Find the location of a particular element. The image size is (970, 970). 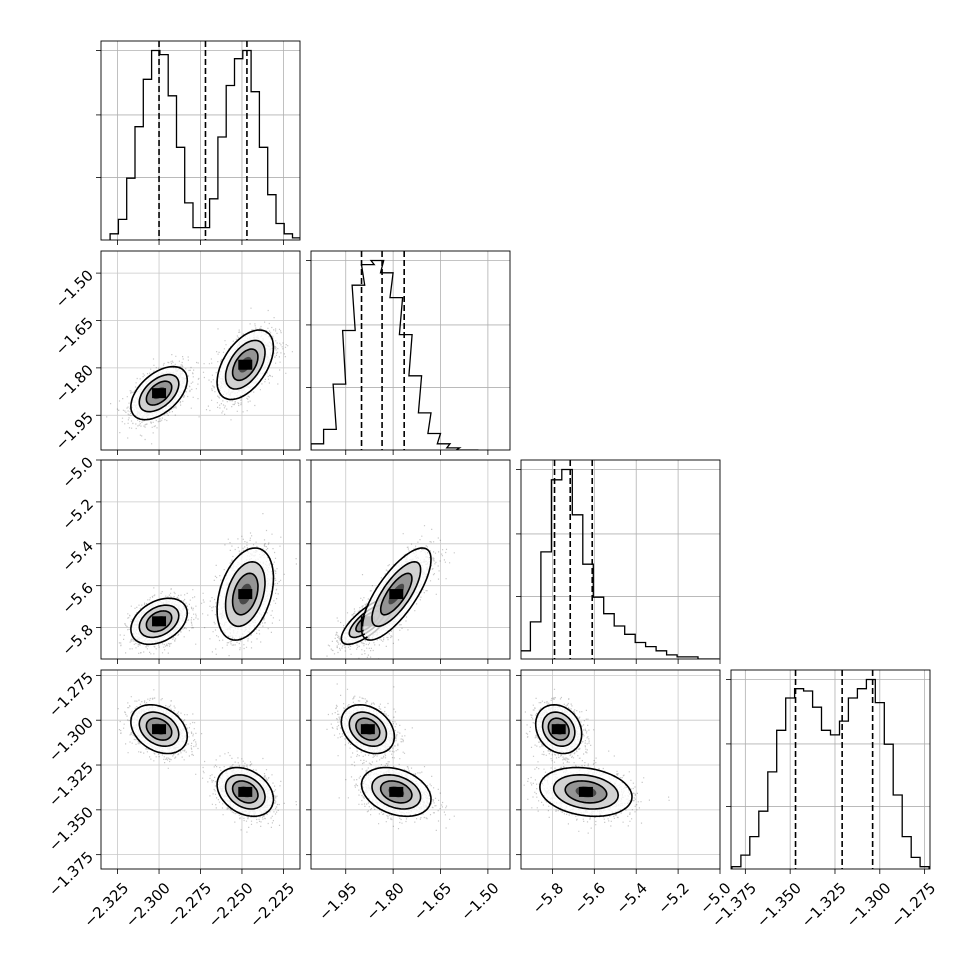

panel-2-0: −5.8 −5.6 −5.4 −5.2 −5.0 is located at coordinates (180, 558).